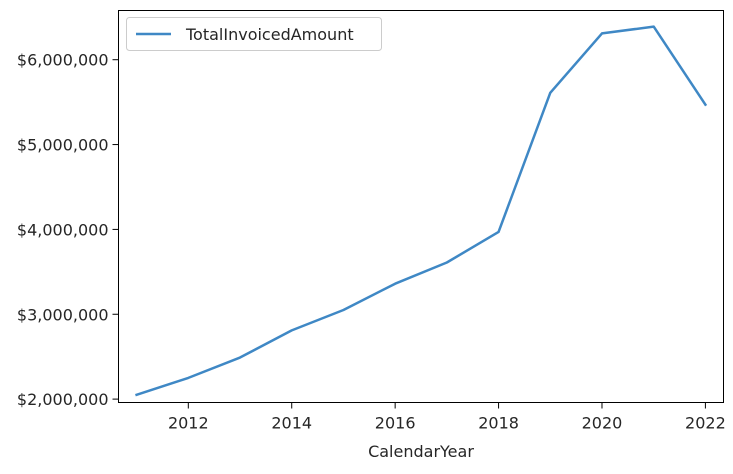 Image resolution: width=733 pixels, height=474 pixels. I want to click on legend: TotalInvoicedAmount, so click(254, 34).